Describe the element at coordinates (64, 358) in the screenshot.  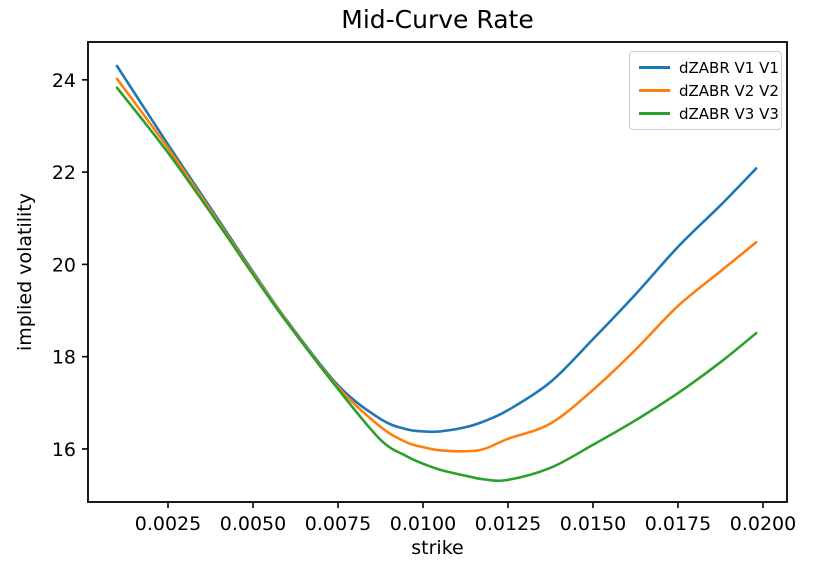
I see `y-tick-label: 18` at that location.